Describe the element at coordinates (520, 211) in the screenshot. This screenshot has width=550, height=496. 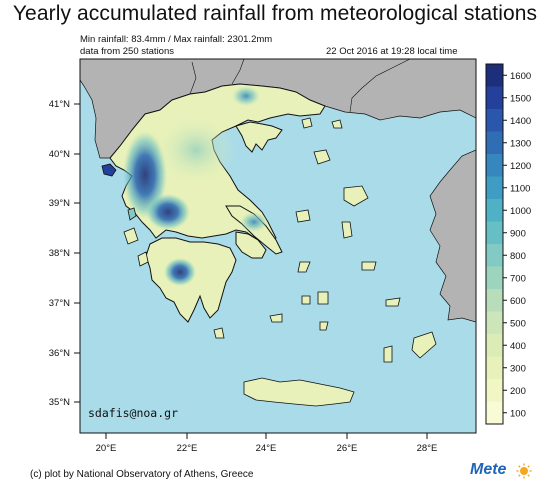
I see `colorbar-label: 1000` at that location.